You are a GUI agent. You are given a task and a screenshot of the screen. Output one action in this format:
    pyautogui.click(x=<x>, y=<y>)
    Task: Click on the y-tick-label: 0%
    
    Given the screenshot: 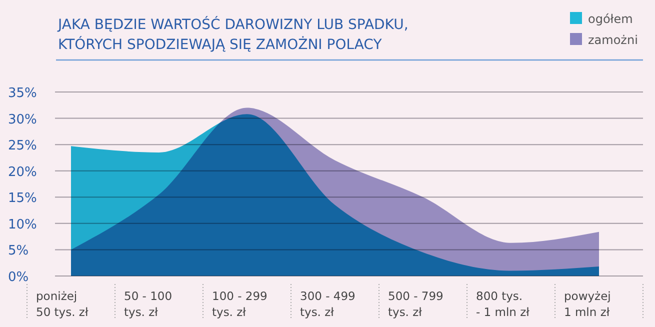 What is the action you would take?
    pyautogui.click(x=18, y=277)
    